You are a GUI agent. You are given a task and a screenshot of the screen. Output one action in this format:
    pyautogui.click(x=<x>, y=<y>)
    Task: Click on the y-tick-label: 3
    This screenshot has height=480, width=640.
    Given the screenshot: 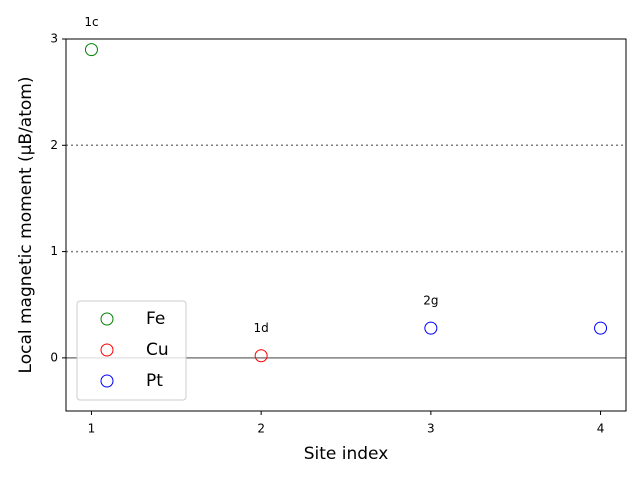 What is the action you would take?
    pyautogui.click(x=54, y=39)
    